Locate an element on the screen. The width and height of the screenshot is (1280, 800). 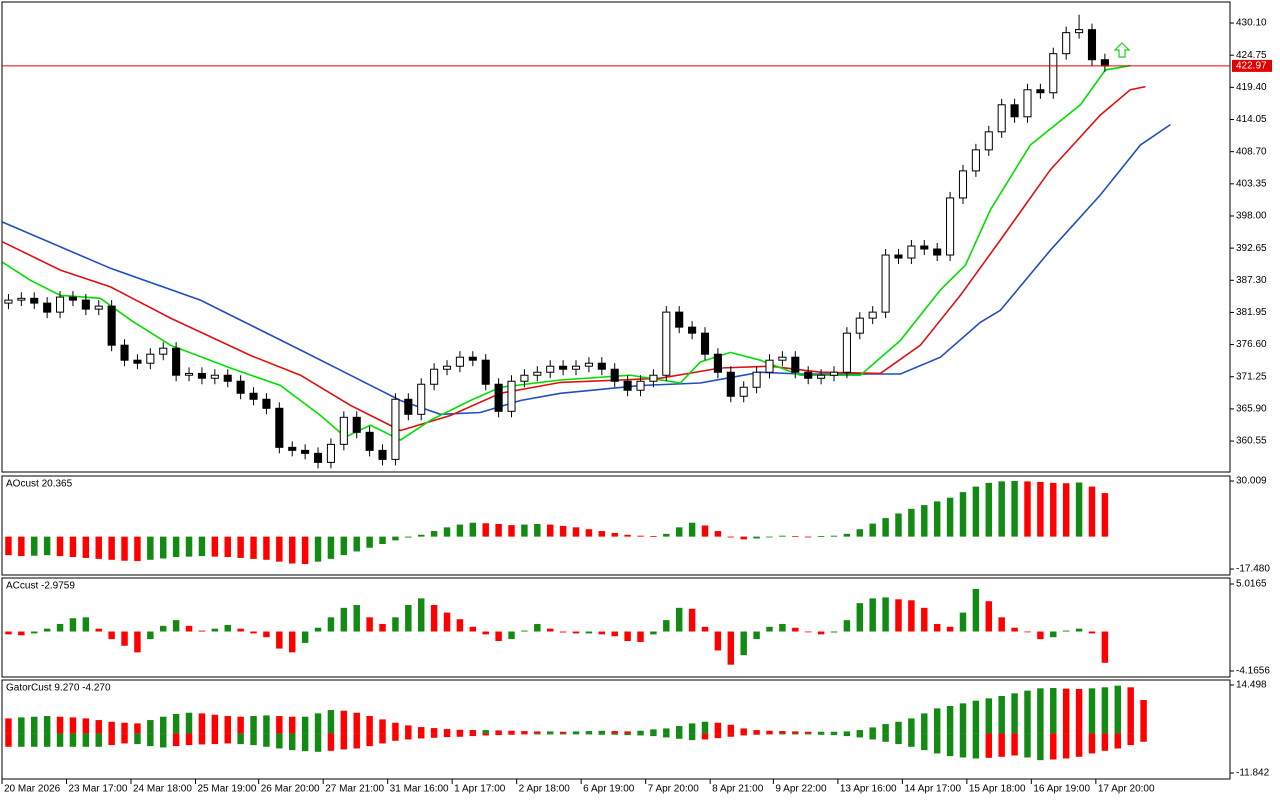
indicator-title: GatorCust 9.270 -4.270 is located at coordinates (58, 688).